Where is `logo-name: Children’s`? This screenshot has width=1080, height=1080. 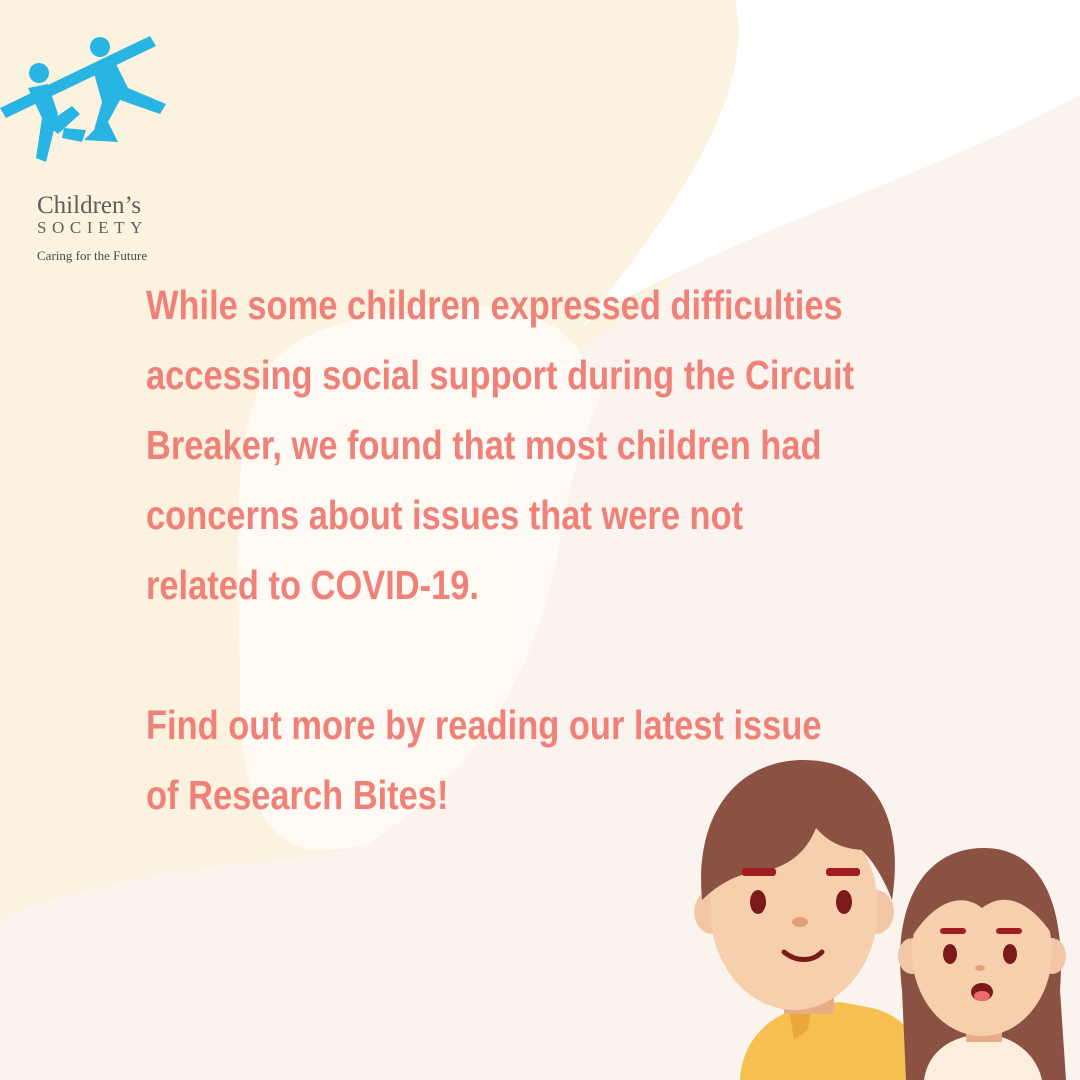
logo-name: Children’s is located at coordinates (89, 205).